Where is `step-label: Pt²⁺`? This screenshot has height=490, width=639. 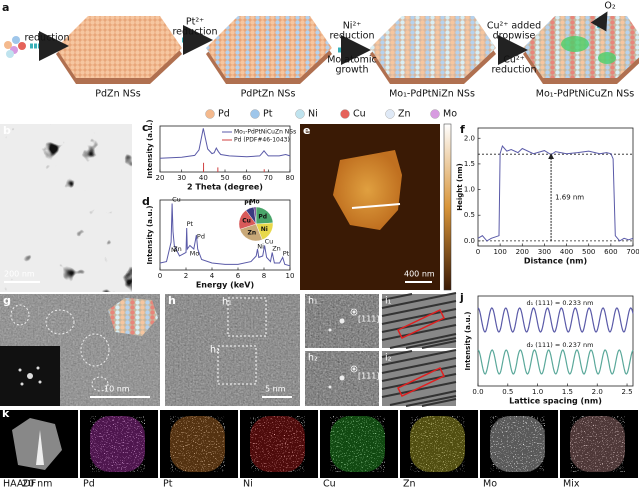 step-label: Pt²⁺ is located at coordinates (195, 22).